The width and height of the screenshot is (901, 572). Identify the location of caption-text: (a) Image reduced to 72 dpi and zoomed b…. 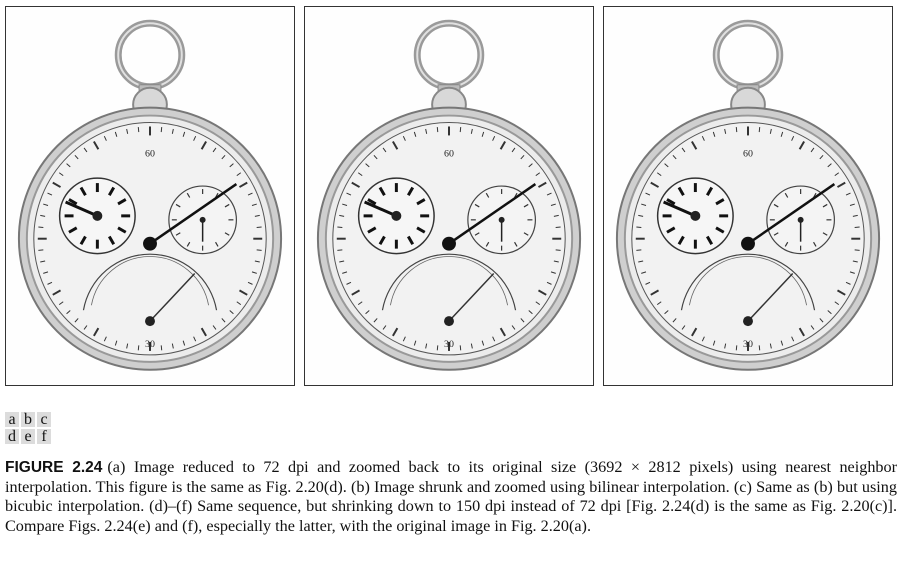
(451, 496).